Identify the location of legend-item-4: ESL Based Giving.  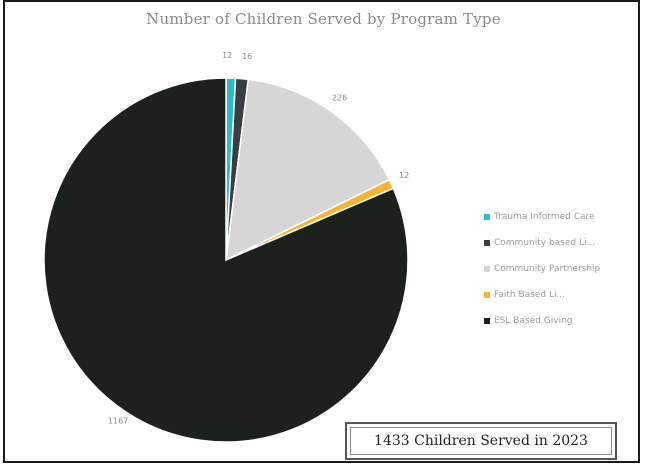
(542, 321).